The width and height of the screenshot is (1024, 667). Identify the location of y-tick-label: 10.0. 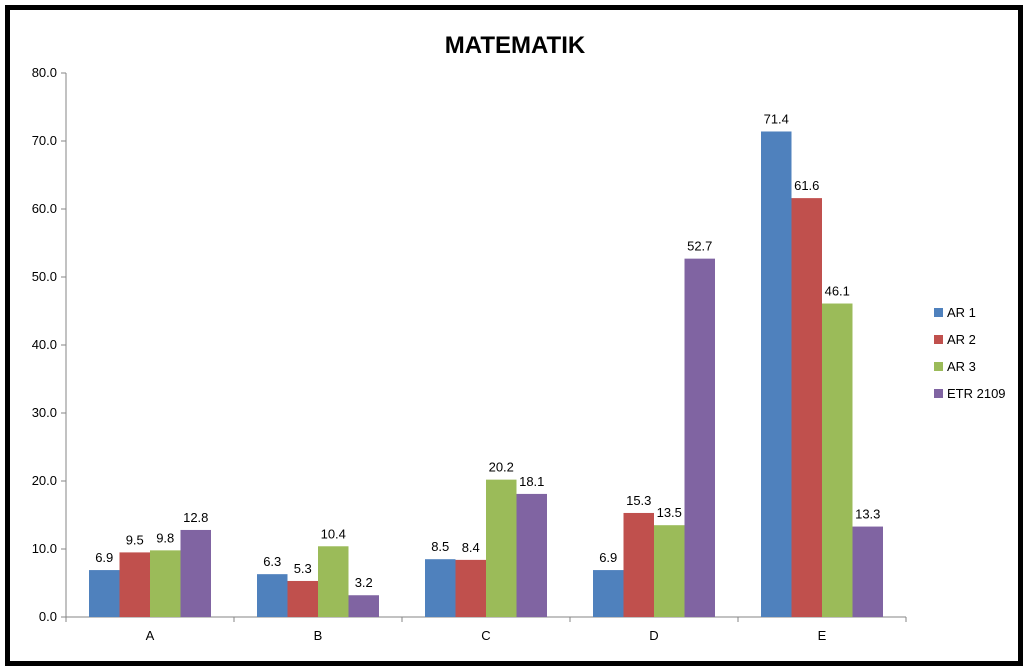
(44, 548).